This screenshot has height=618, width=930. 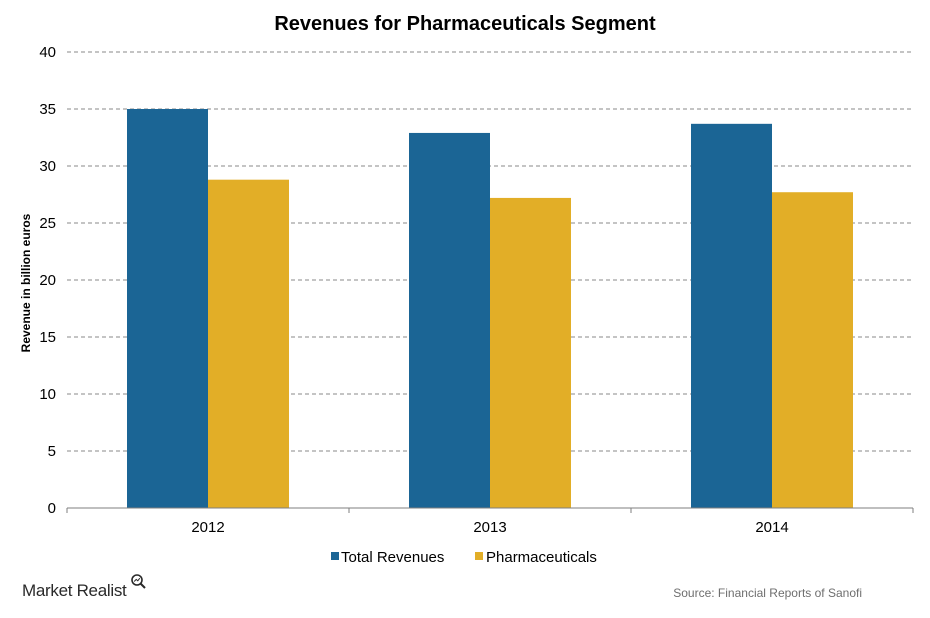 I want to click on y-tick-label: 25, so click(x=47, y=223).